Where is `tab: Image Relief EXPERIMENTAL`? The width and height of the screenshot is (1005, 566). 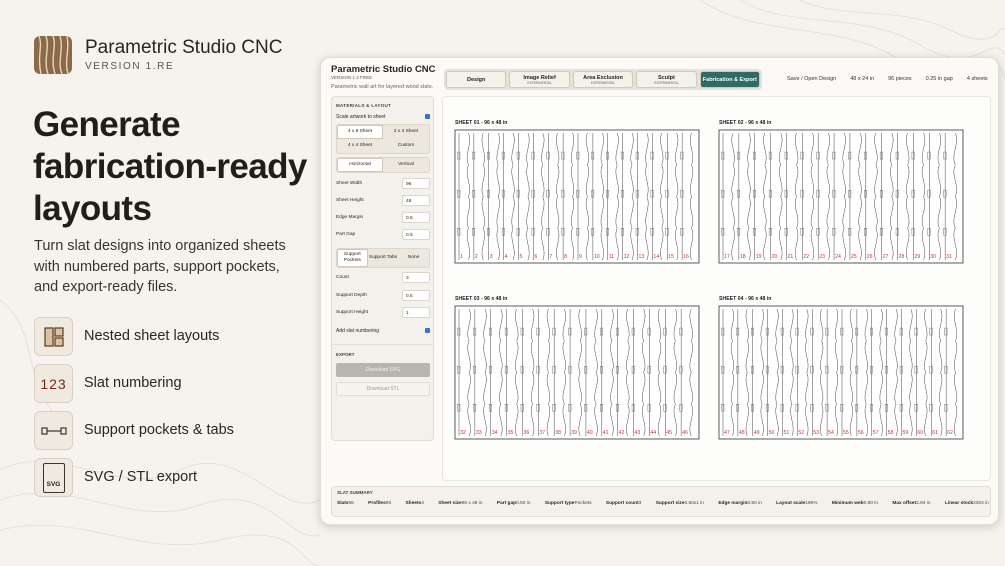
tab: Image Relief EXPERIMENTAL is located at coordinates (539, 79).